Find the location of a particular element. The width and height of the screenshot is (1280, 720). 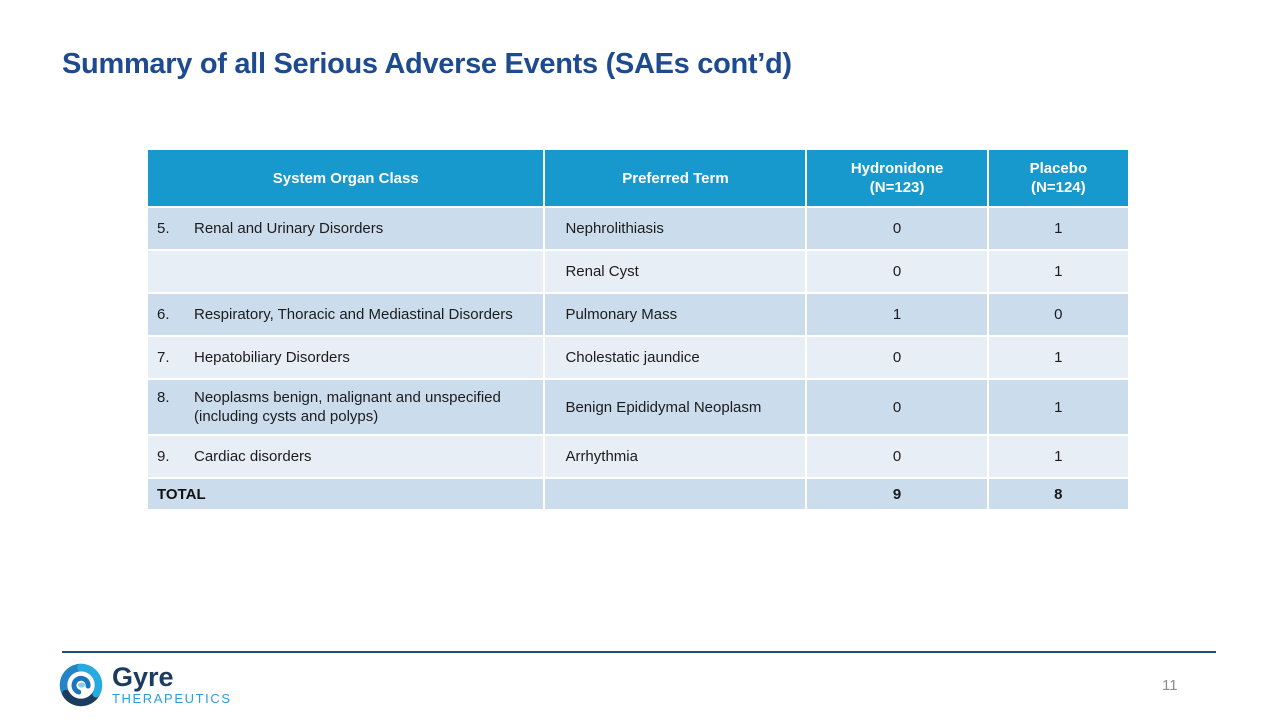

header-placebo: Placebo (N=124) is located at coordinates (1058, 178).